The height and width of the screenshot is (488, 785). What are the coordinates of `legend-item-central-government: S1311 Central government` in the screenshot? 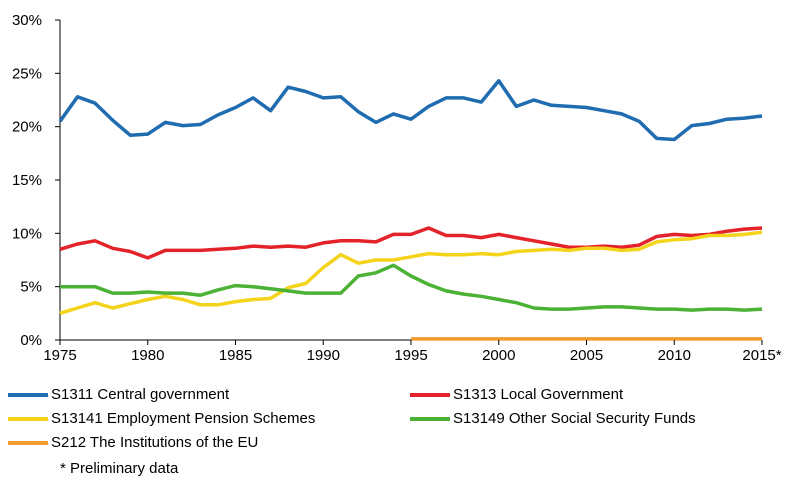 It's located at (118, 394).